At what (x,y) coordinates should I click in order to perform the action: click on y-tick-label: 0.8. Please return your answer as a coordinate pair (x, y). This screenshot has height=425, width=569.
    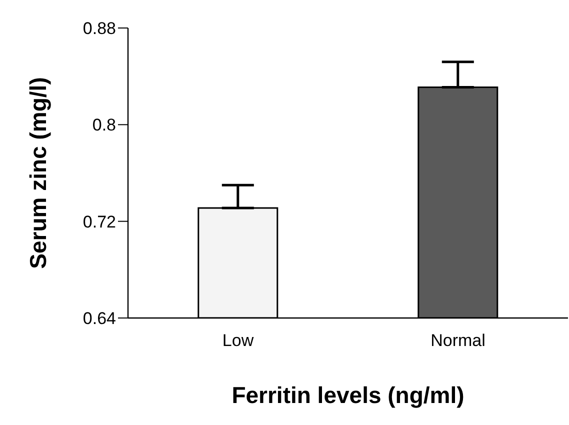
    Looking at the image, I should click on (104, 125).